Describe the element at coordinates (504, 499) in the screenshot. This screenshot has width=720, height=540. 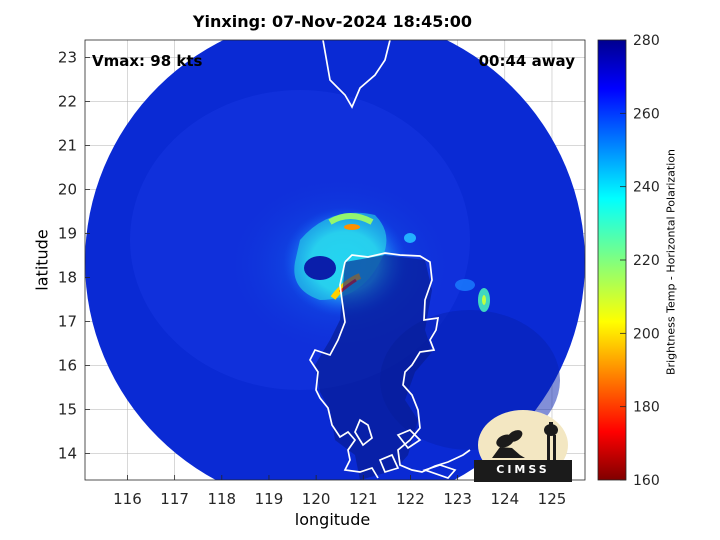
I see `x-tick-label: 124` at that location.